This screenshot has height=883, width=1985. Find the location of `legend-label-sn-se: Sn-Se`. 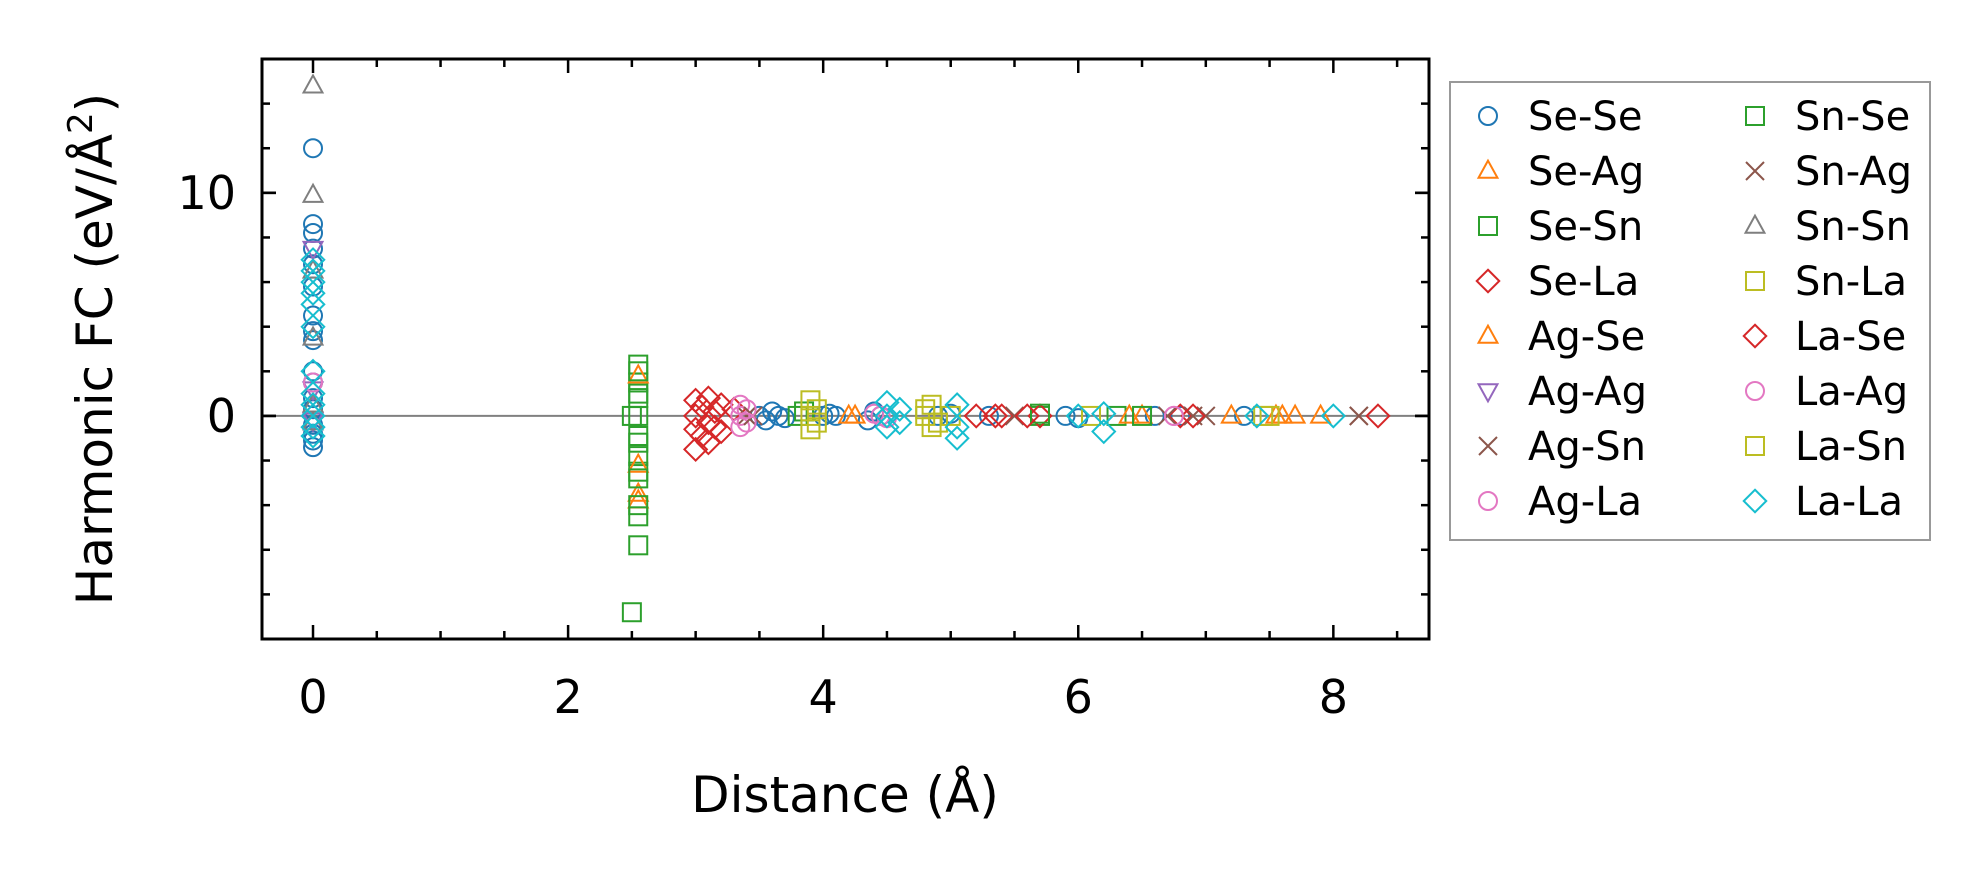

legend-label-sn-se: Sn-Se is located at coordinates (1852, 117).